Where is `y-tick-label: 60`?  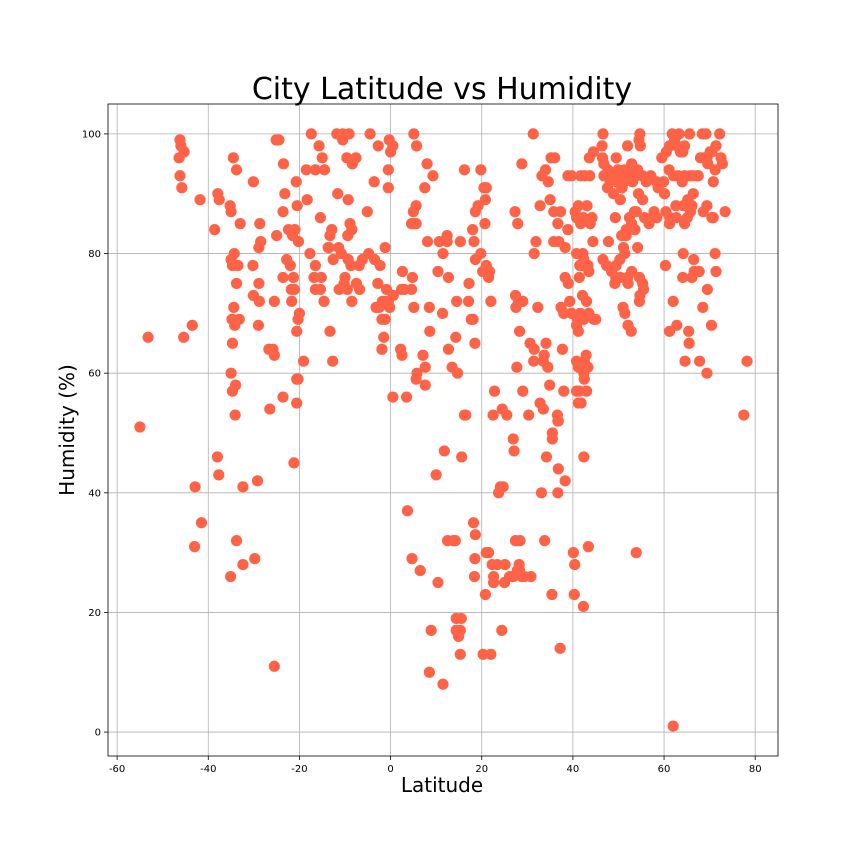 y-tick-label: 60 is located at coordinates (94, 374).